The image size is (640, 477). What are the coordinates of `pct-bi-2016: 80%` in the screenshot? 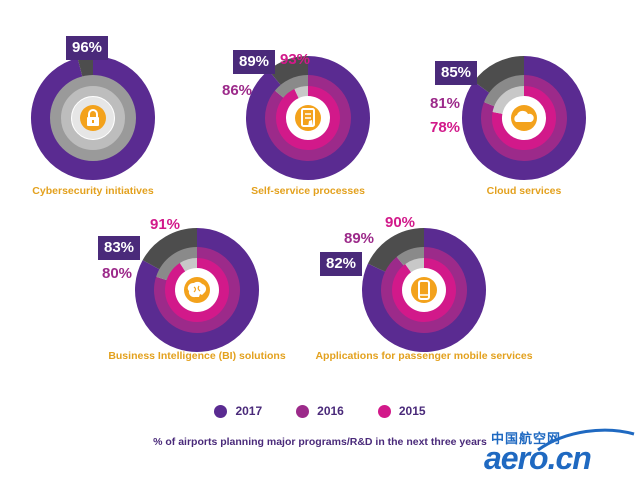 It's located at (117, 273).